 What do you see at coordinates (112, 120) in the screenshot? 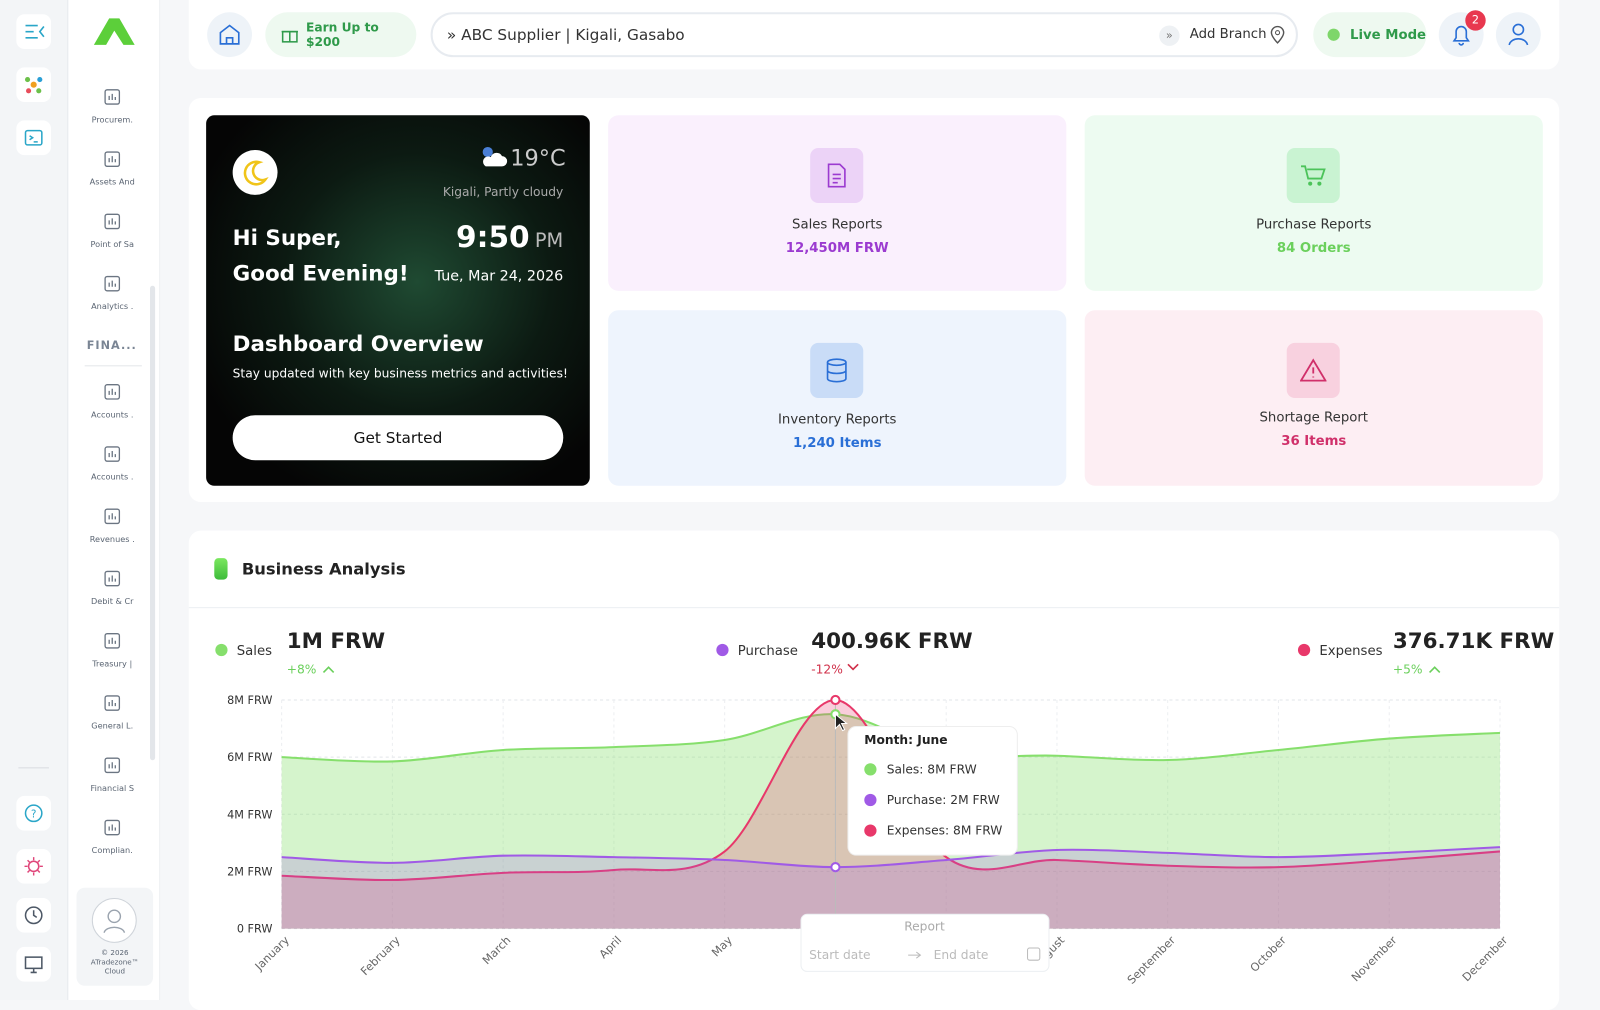
I see `nav-label: Procurem.` at bounding box center [112, 120].